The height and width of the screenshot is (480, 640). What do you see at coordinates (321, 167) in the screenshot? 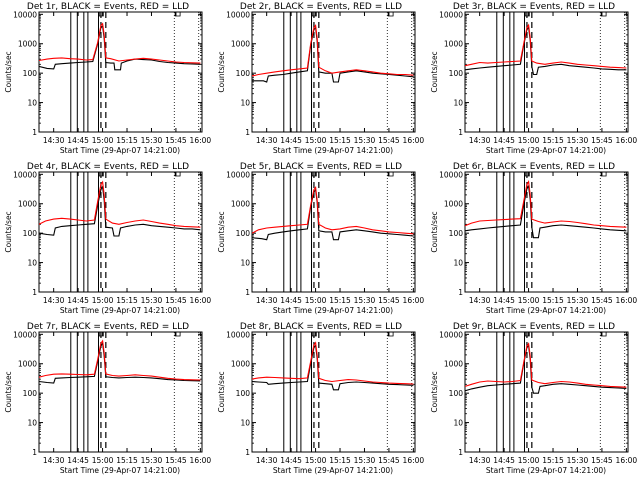
I see `panel-title: Det 5r, BLACK = Events, RED = LLD` at bounding box center [321, 167].